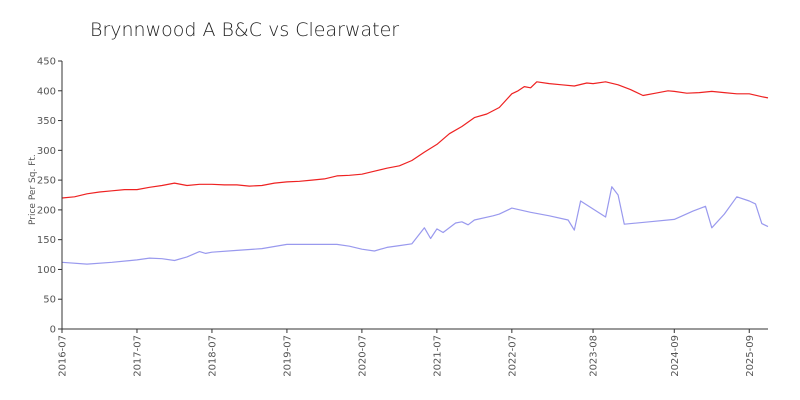 The image size is (800, 400). What do you see at coordinates (46, 240) in the screenshot?
I see `y-tick-label: 150` at bounding box center [46, 240].